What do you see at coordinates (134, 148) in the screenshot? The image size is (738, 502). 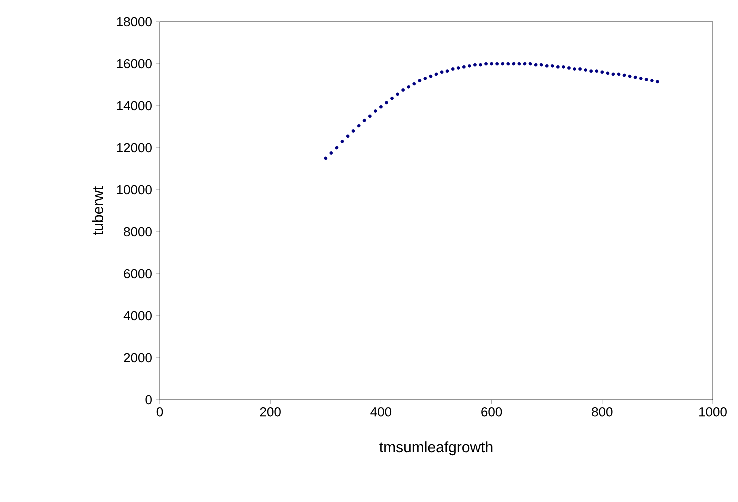 I see `y-tick-label: 12000` at bounding box center [134, 148].